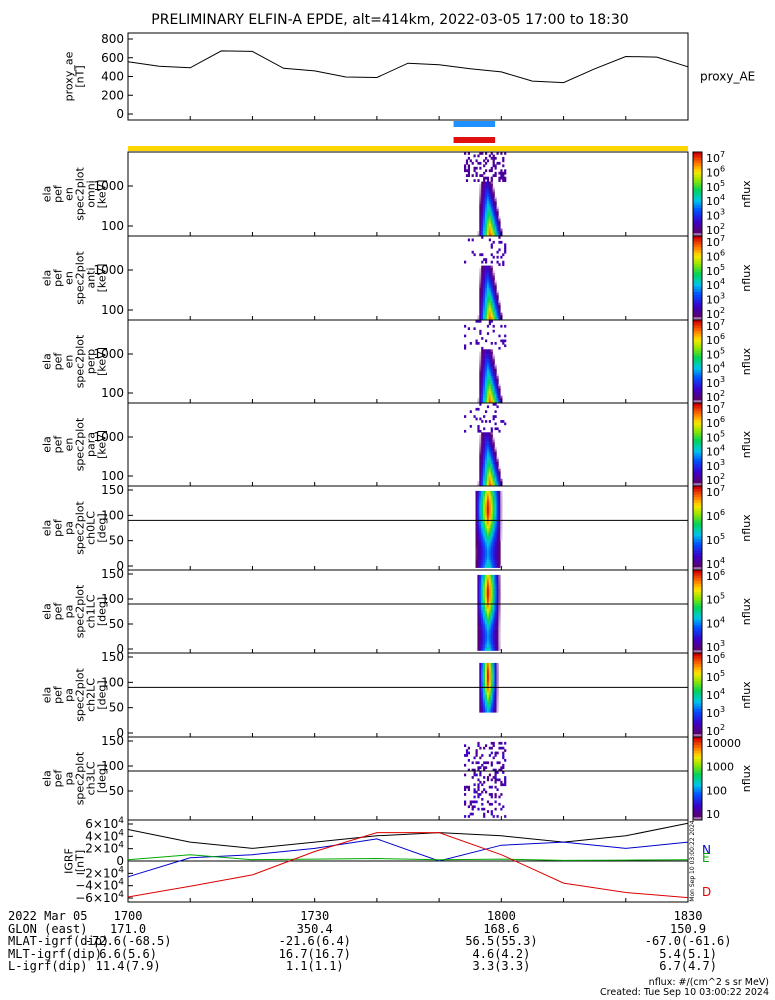  Describe the element at coordinates (48, 966) in the screenshot. I see `footer-row-label: L-igrf(dip)` at that location.